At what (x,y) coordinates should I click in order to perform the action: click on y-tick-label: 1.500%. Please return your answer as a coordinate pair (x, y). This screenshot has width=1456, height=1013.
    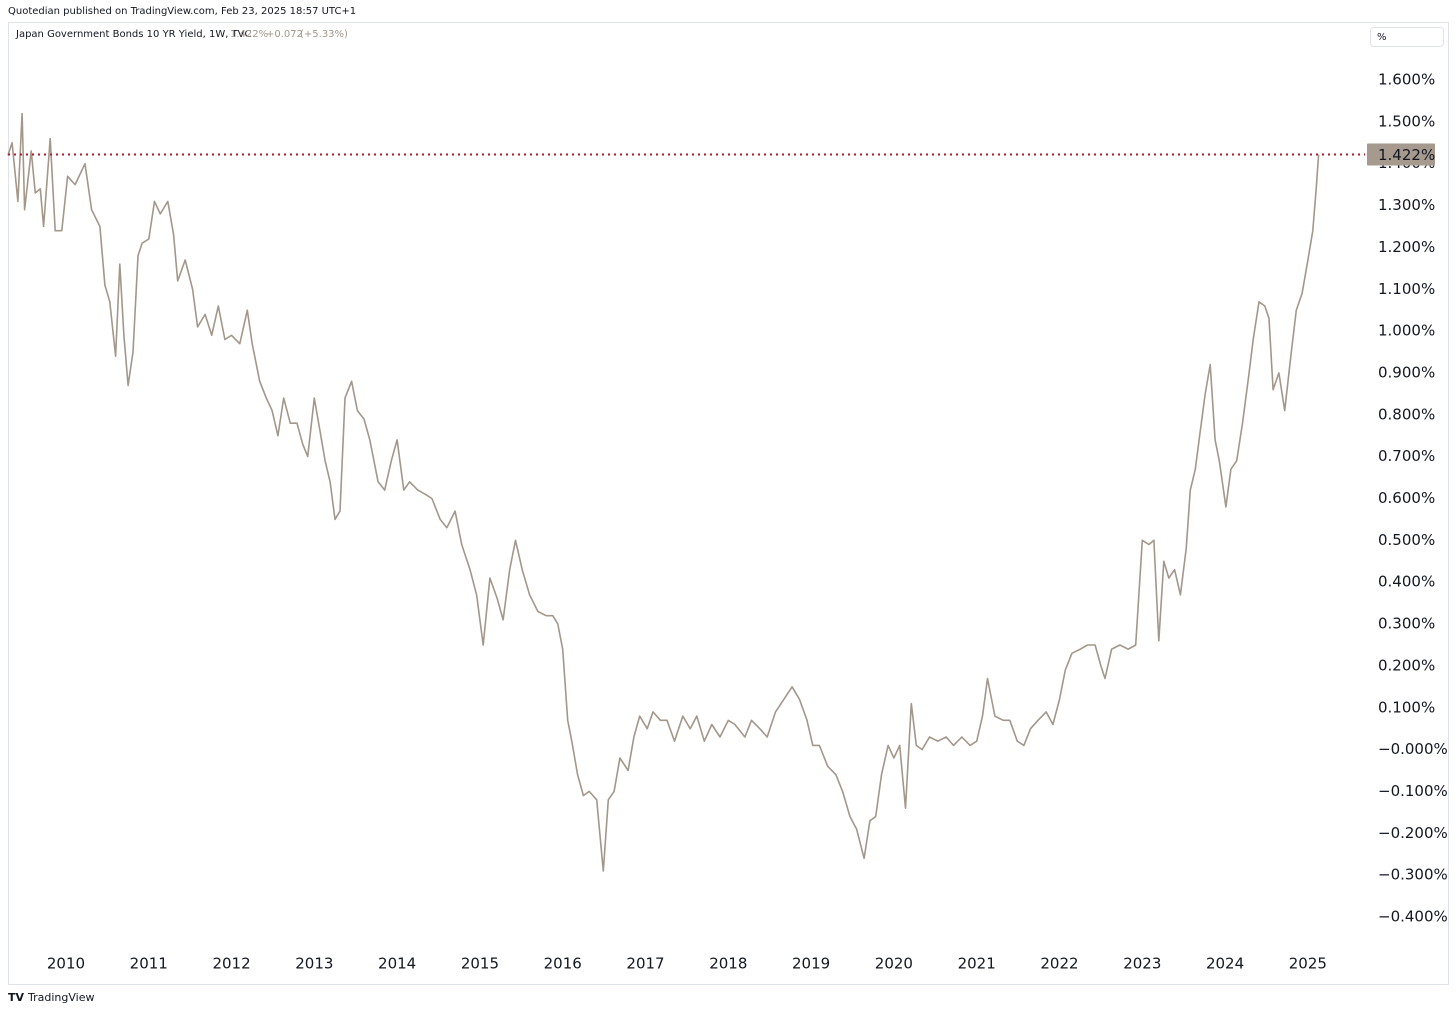
    Looking at the image, I should click on (1406, 121).